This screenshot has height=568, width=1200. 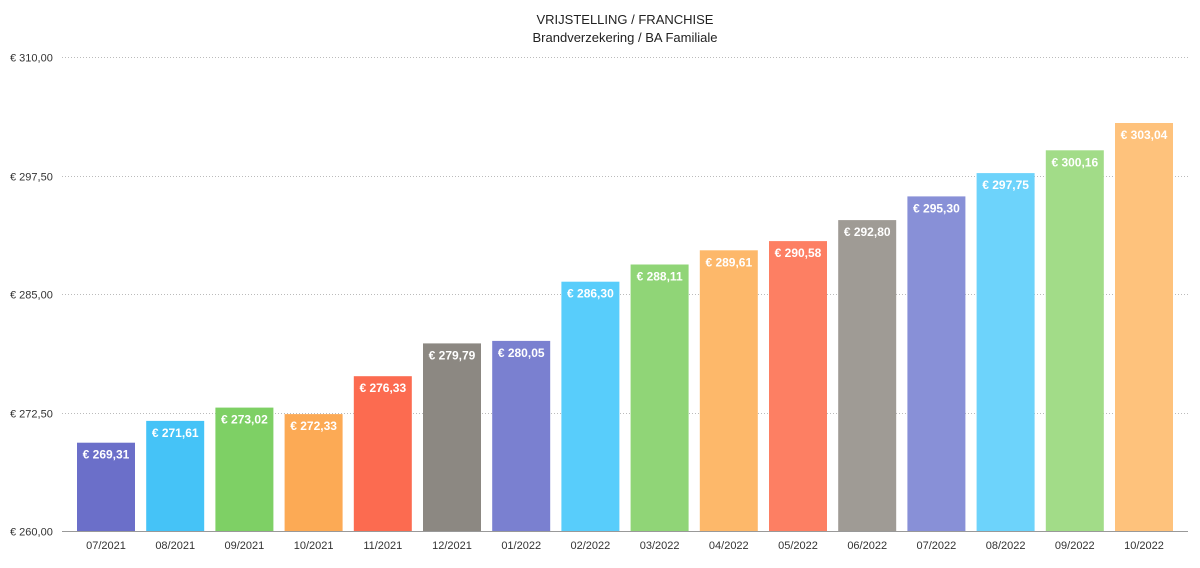 What do you see at coordinates (1074, 162) in the screenshot?
I see `bar-data-label: € 300,16` at bounding box center [1074, 162].